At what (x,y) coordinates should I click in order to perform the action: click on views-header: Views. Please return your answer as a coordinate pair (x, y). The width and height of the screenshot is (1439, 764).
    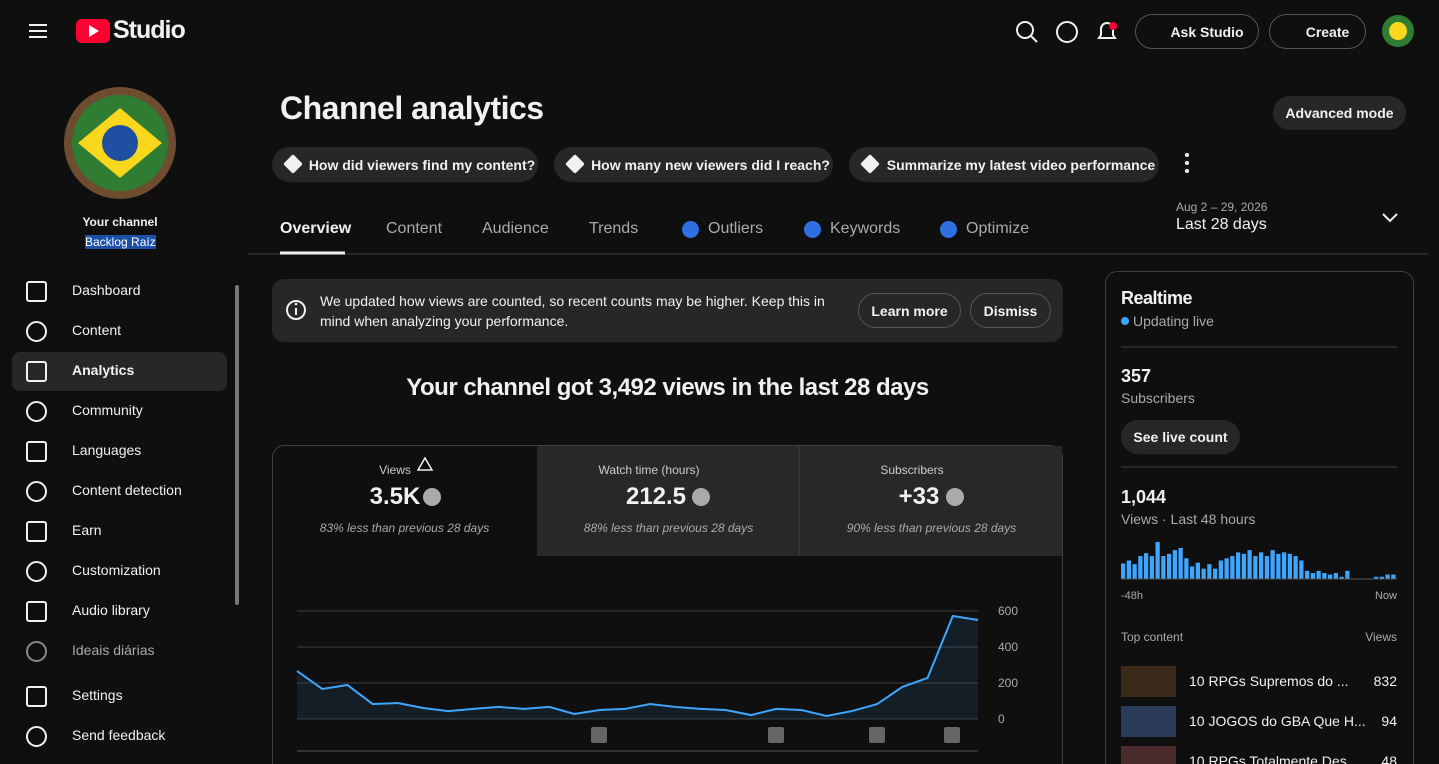
    Looking at the image, I should click on (1381, 637).